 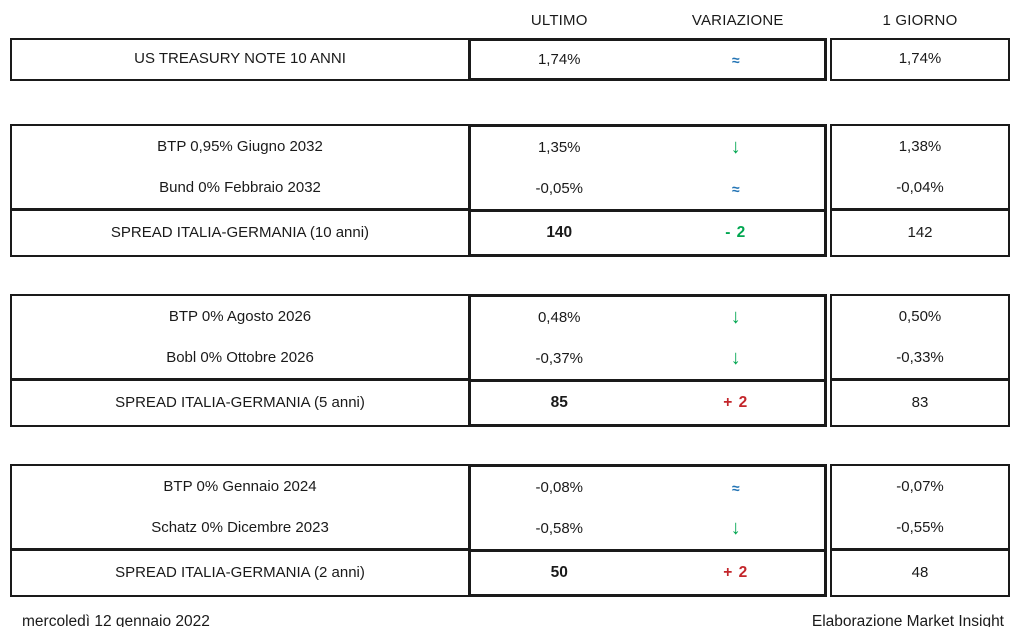 I want to click on column-header-ultimo: ULTIMO, so click(x=559, y=20).